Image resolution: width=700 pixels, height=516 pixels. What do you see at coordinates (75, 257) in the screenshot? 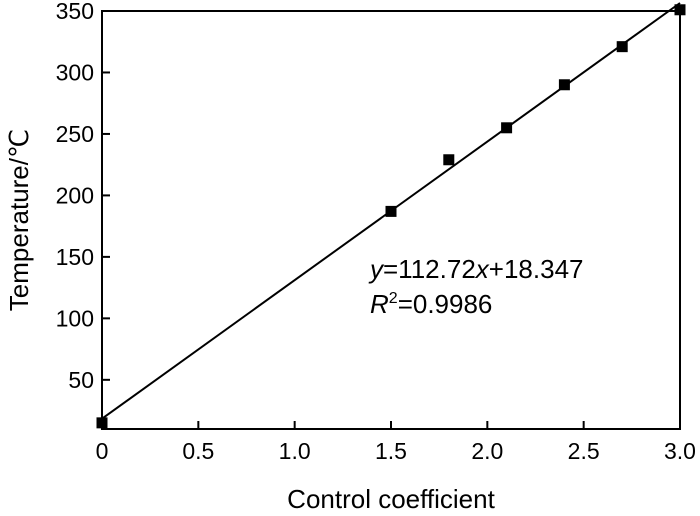
I see `y-tick-label: 150` at bounding box center [75, 257].